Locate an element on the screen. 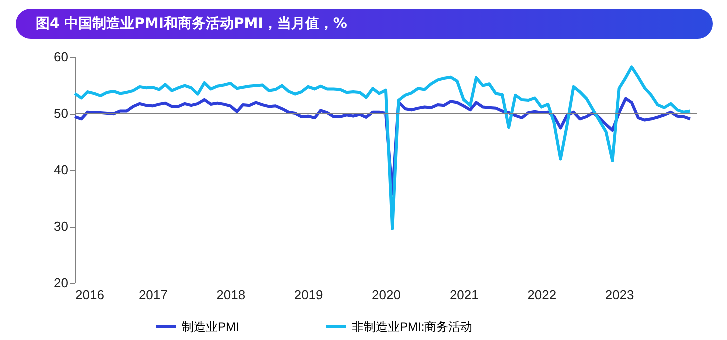 This screenshot has height=340, width=727. y-tick-label: 60 is located at coordinates (61, 57).